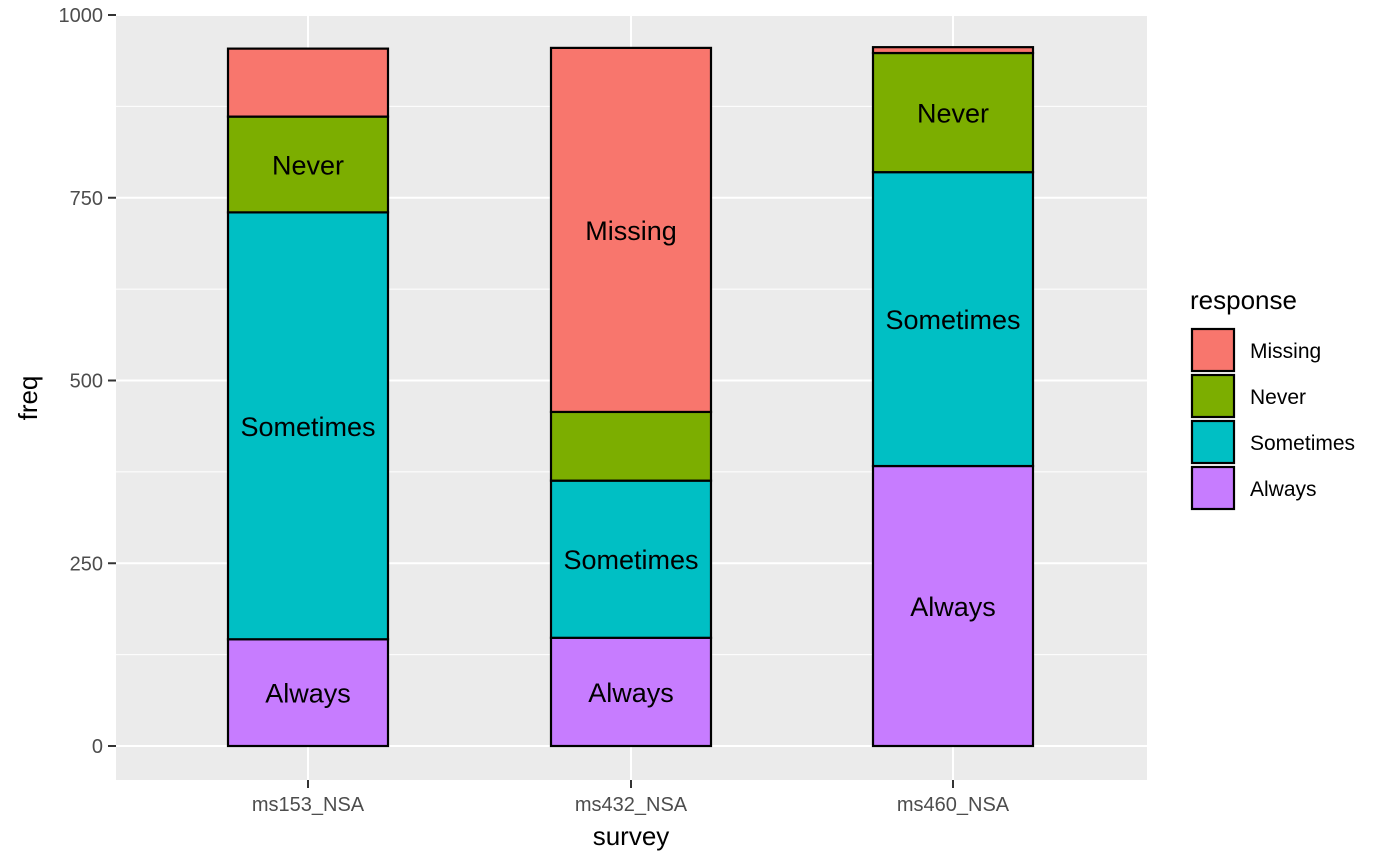 Image resolution: width=1400 pixels, height=866 pixels. I want to click on bar-segment-never-ms460-nsa, so click(953, 112).